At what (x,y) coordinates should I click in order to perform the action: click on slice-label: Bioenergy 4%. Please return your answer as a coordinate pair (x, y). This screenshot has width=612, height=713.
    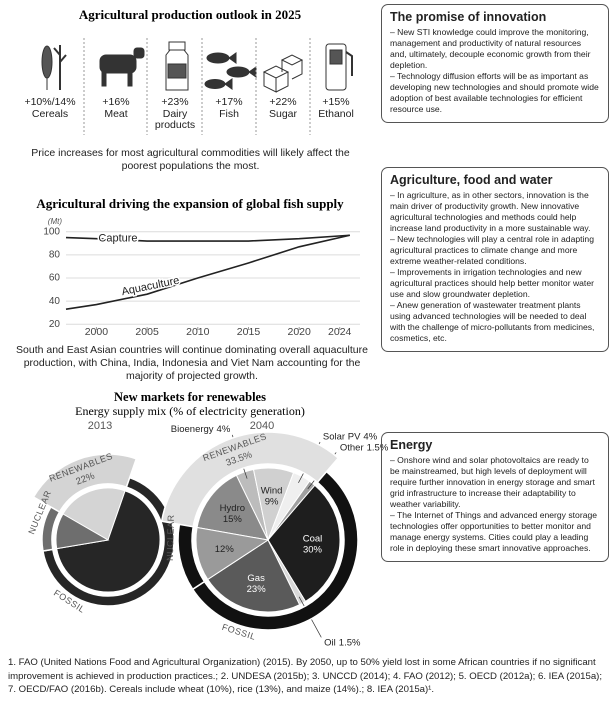
    Looking at the image, I should click on (201, 429).